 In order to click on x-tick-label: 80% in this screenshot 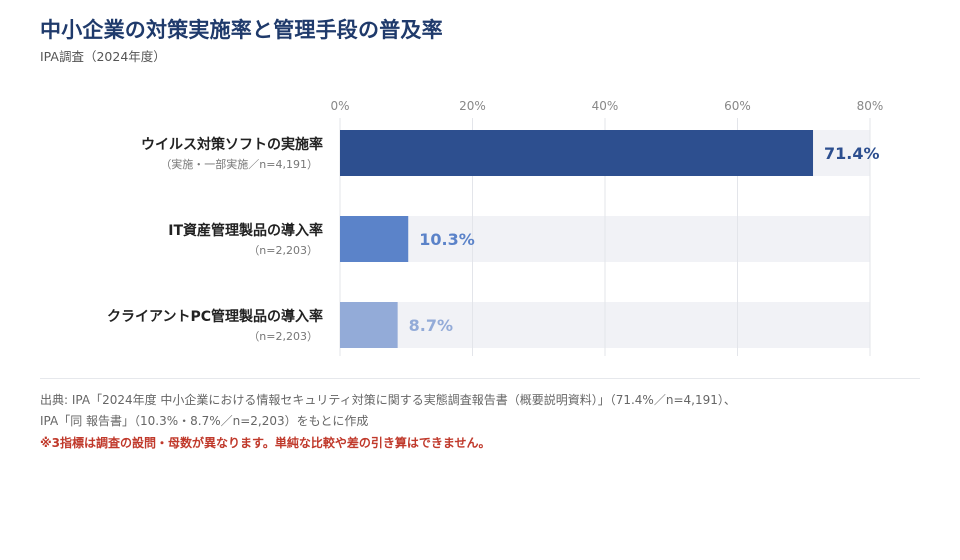, I will do `click(870, 106)`.